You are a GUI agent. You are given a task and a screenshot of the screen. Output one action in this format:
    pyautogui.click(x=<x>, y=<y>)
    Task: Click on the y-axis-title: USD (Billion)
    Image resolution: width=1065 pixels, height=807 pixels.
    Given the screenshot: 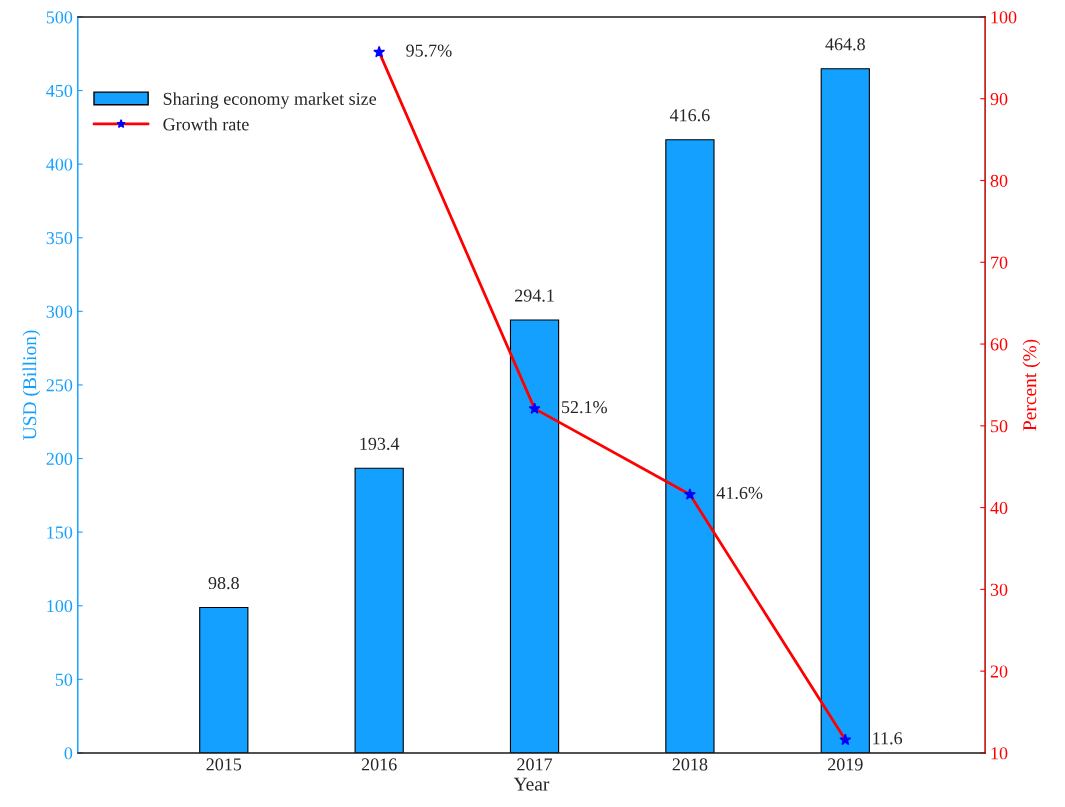 What is the action you would take?
    pyautogui.click(x=31, y=385)
    